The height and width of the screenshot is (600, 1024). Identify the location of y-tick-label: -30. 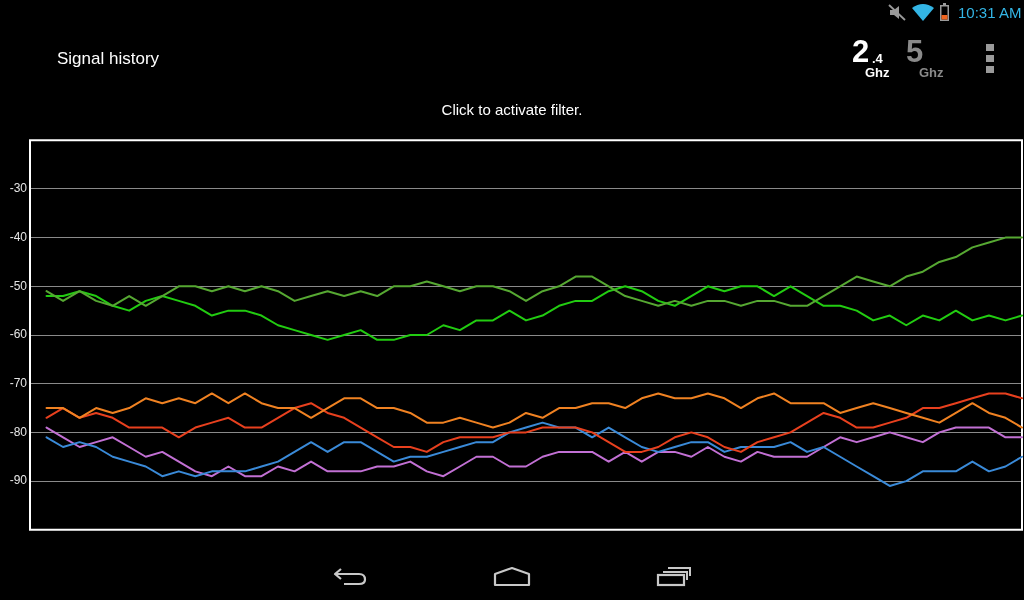
(18, 188).